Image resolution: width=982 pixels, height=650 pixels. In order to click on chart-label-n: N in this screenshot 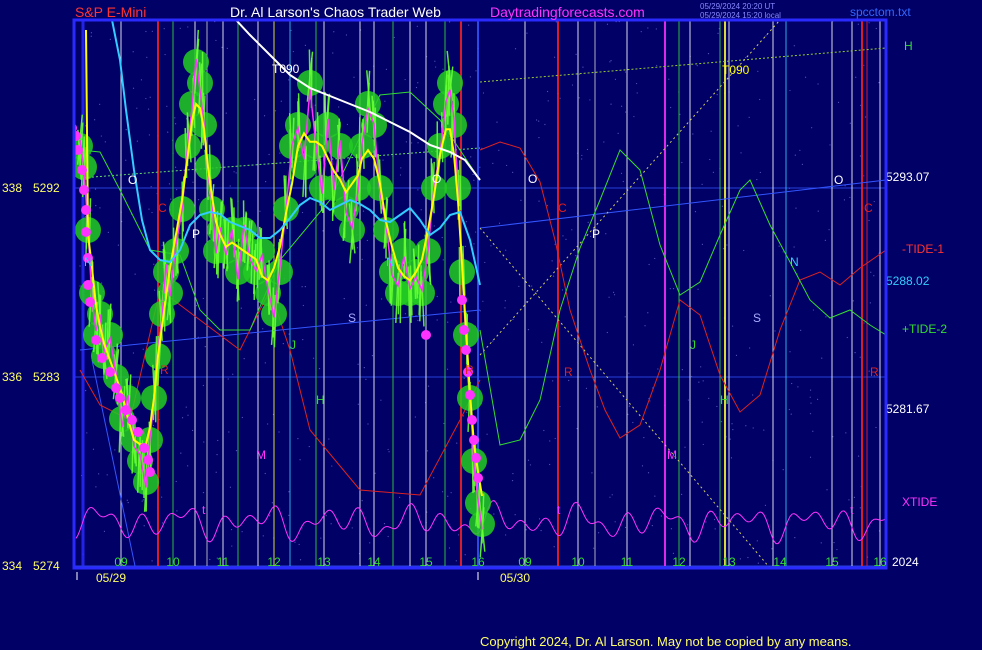, I will do `click(794, 262)`.